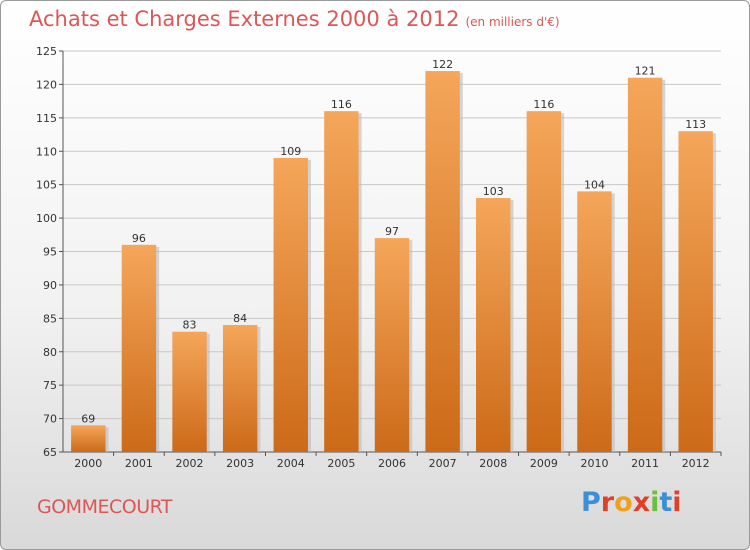 The width and height of the screenshot is (750, 550). I want to click on proxiti-logo: Proxiti, so click(631, 502).